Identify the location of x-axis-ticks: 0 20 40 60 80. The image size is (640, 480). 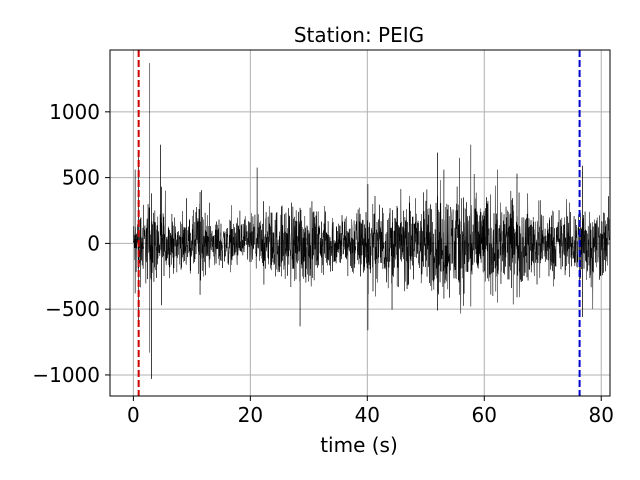
(370, 411).